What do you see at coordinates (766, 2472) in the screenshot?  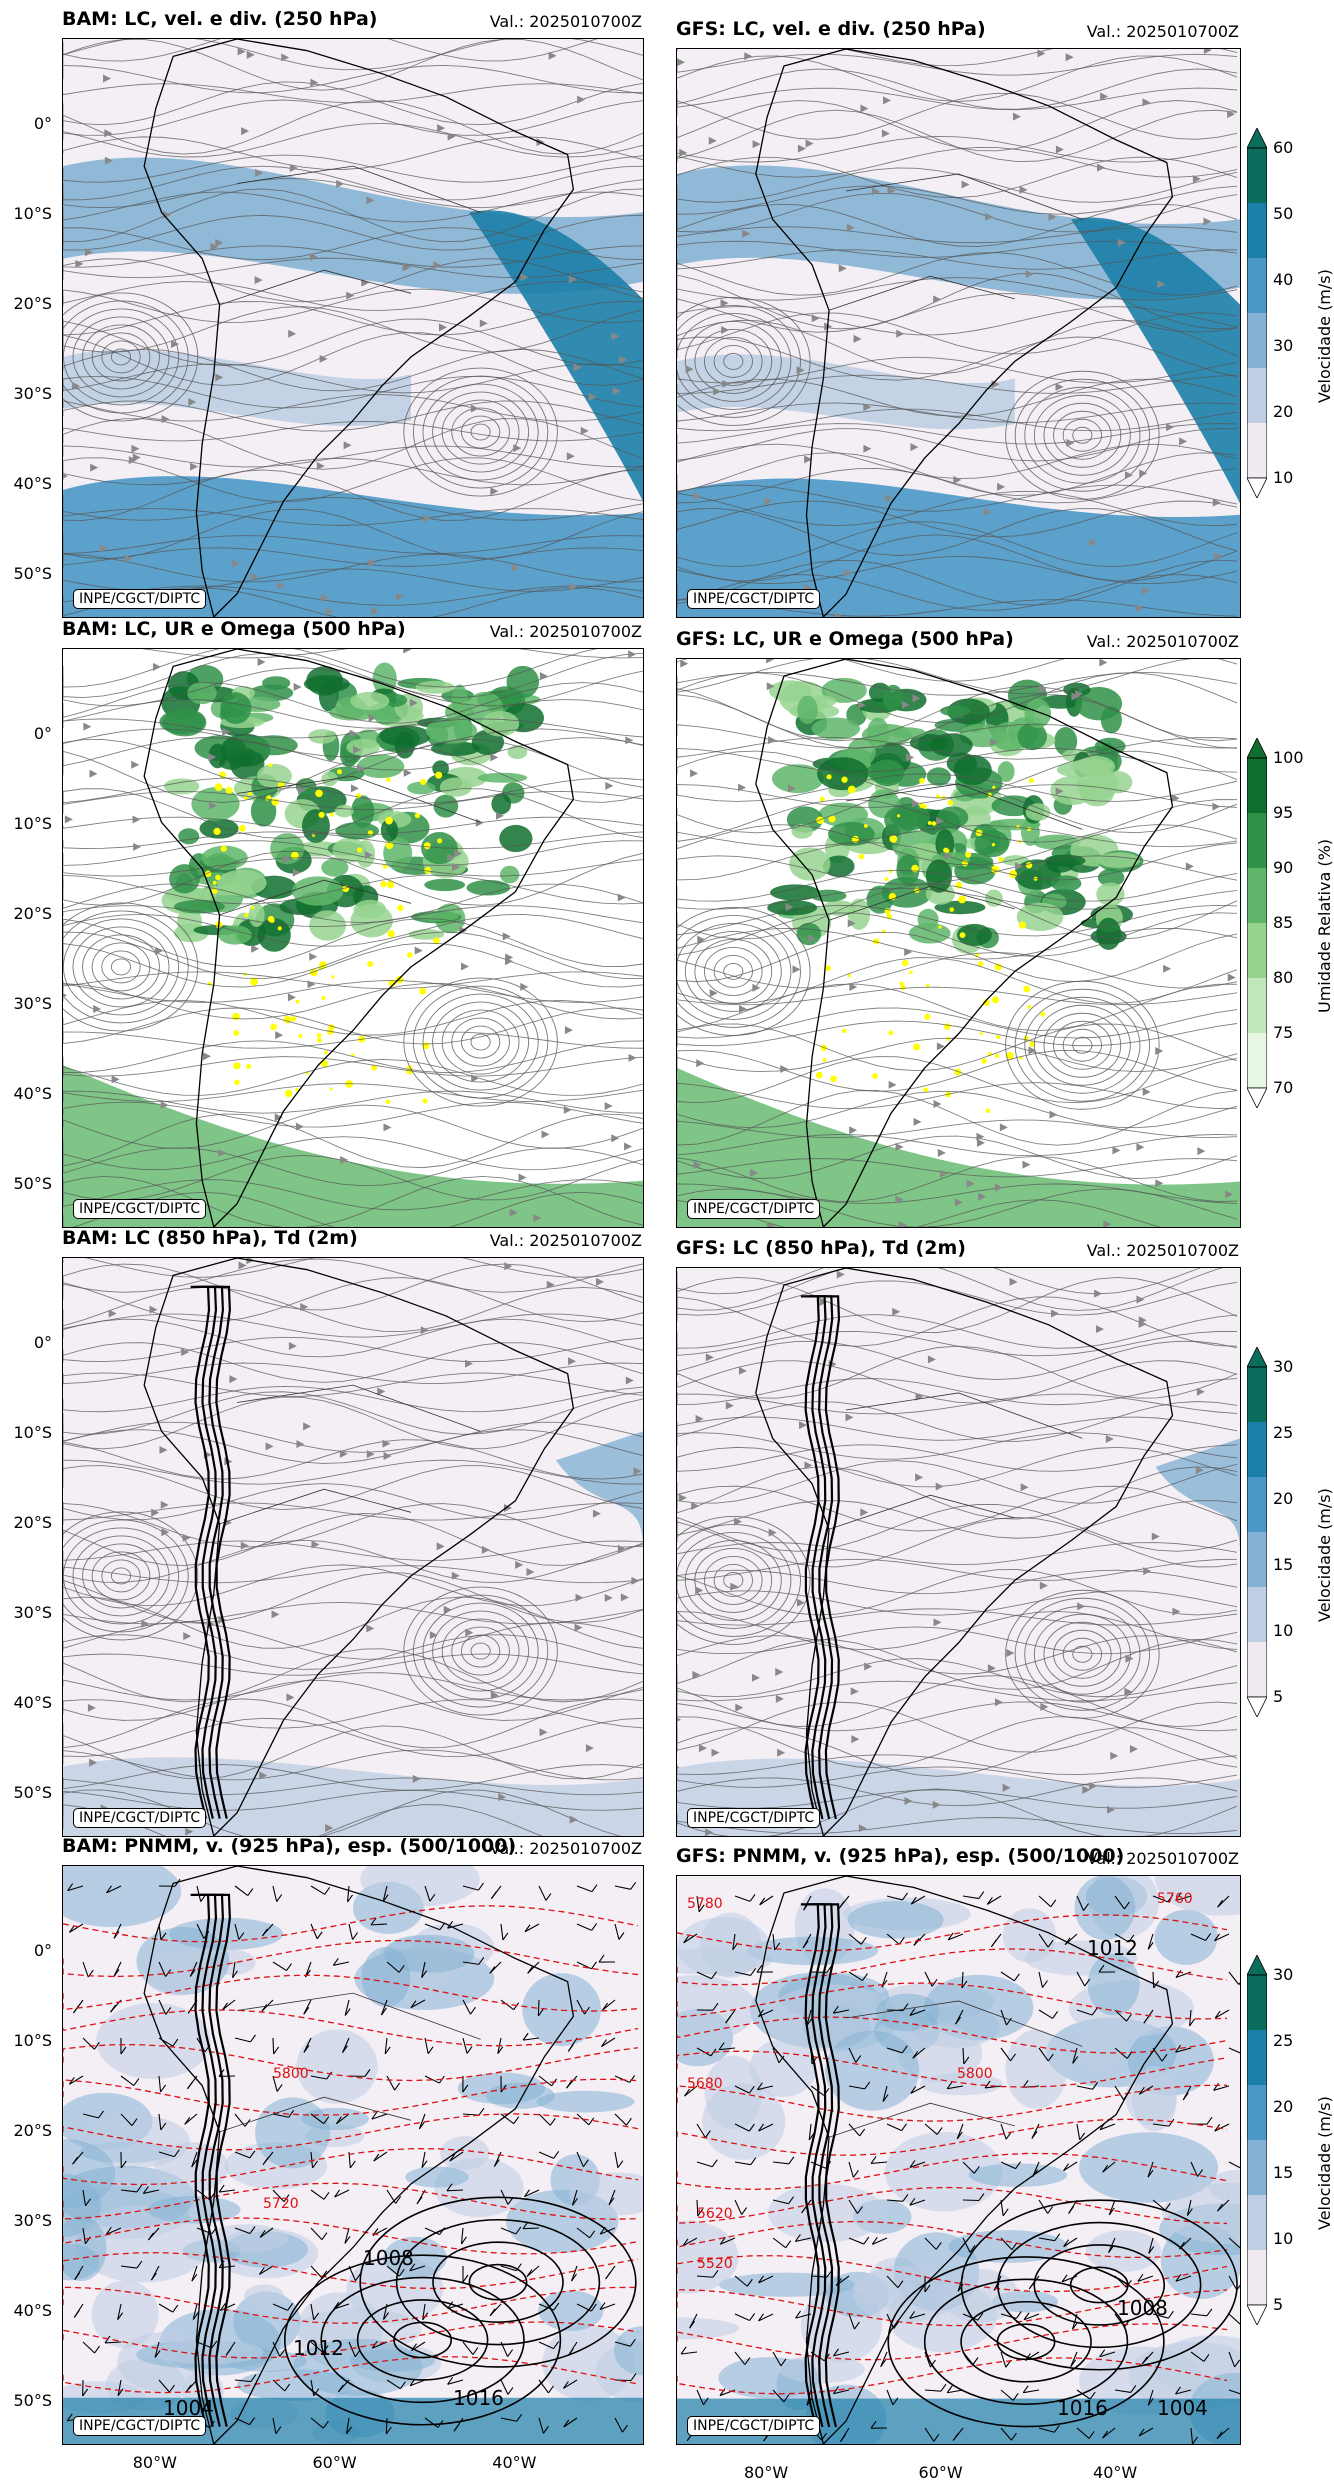 I see `longitude-label: 80°W` at bounding box center [766, 2472].